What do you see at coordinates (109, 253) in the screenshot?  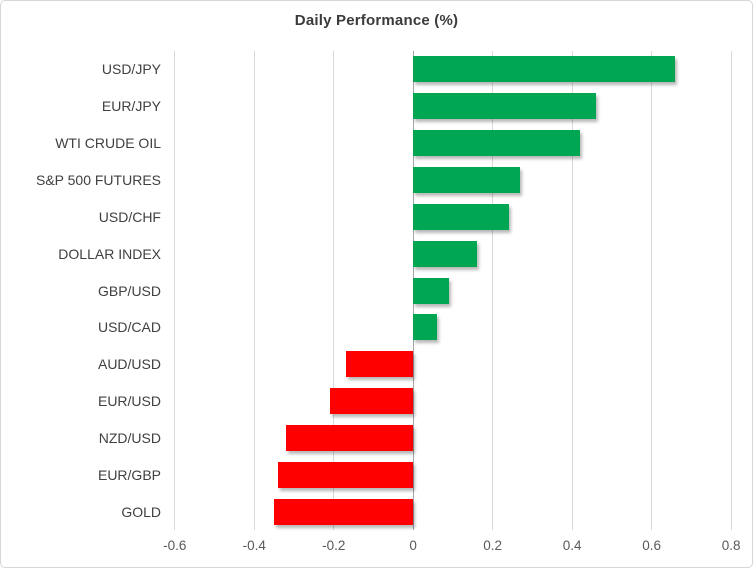 I see `category-label-dollar-index: DOLLAR INDEX` at bounding box center [109, 253].